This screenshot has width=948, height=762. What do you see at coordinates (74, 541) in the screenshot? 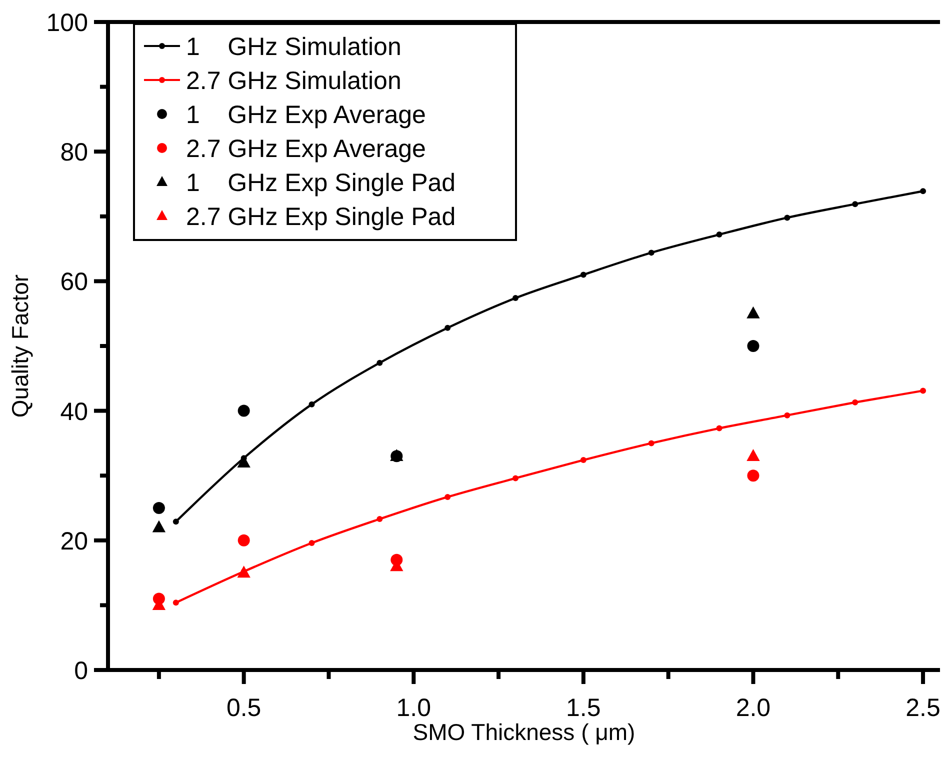
I see `y-tick-label: 20` at bounding box center [74, 541].